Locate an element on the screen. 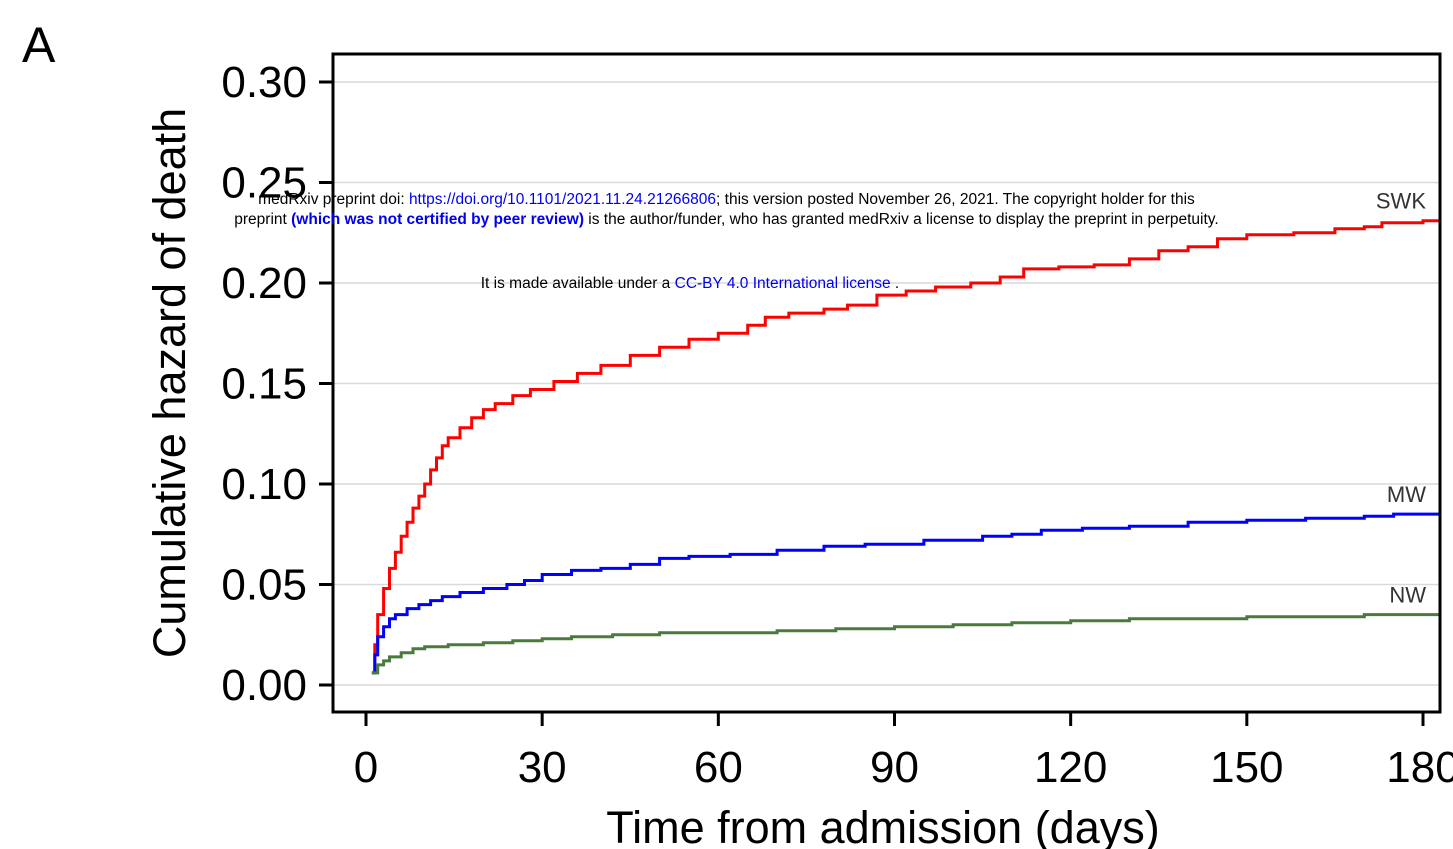  series-line-mw is located at coordinates (906, 593).